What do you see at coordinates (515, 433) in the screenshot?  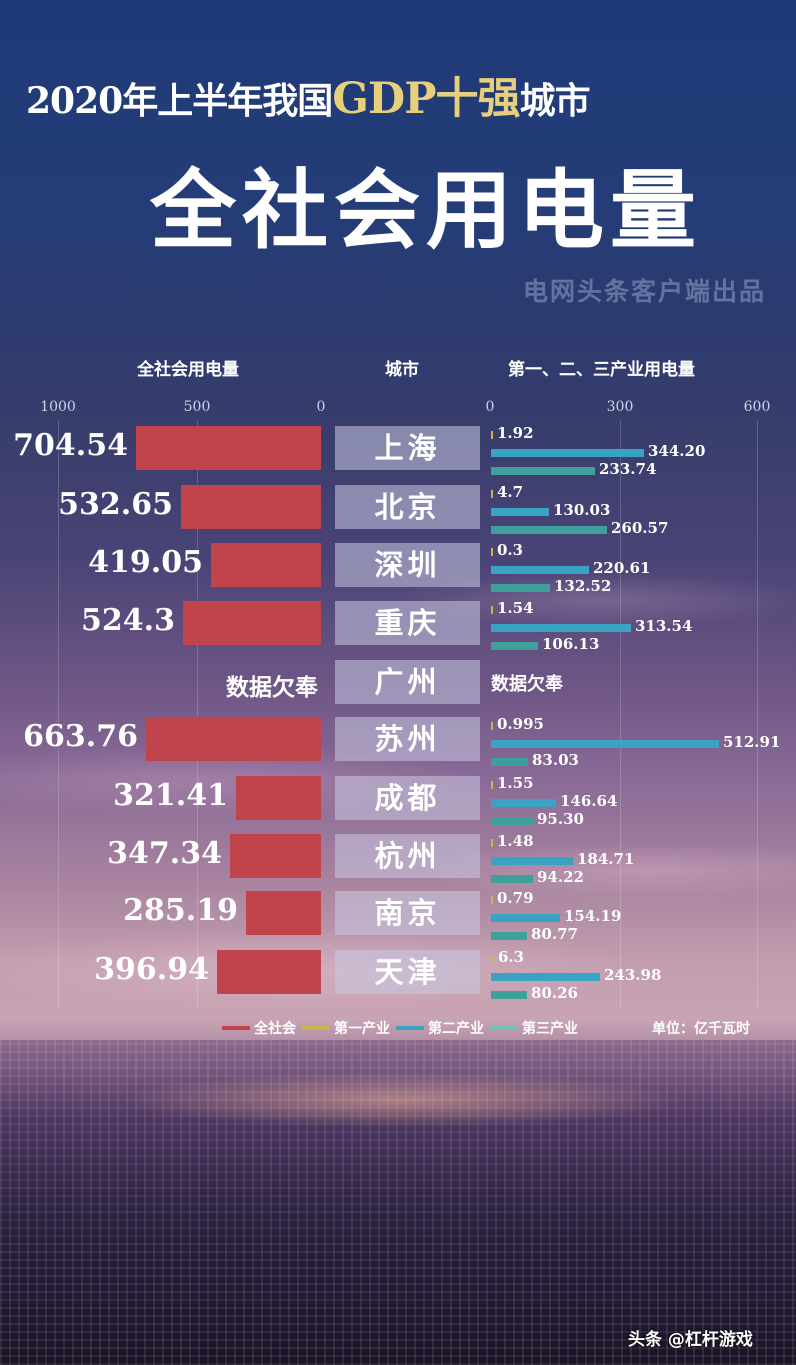 I see `industry-value-label: 1.92` at bounding box center [515, 433].